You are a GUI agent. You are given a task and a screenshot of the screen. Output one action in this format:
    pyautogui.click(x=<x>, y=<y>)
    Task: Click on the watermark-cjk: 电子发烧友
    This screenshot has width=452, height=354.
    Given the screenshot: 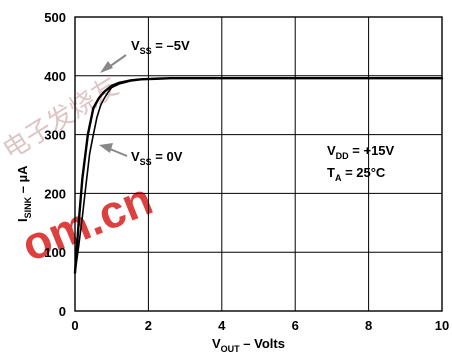 What is the action you would take?
    pyautogui.click(x=61, y=118)
    